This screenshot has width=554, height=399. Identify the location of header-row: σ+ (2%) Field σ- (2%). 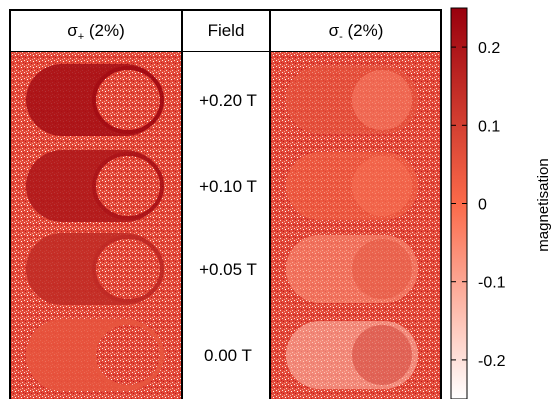
(225, 31).